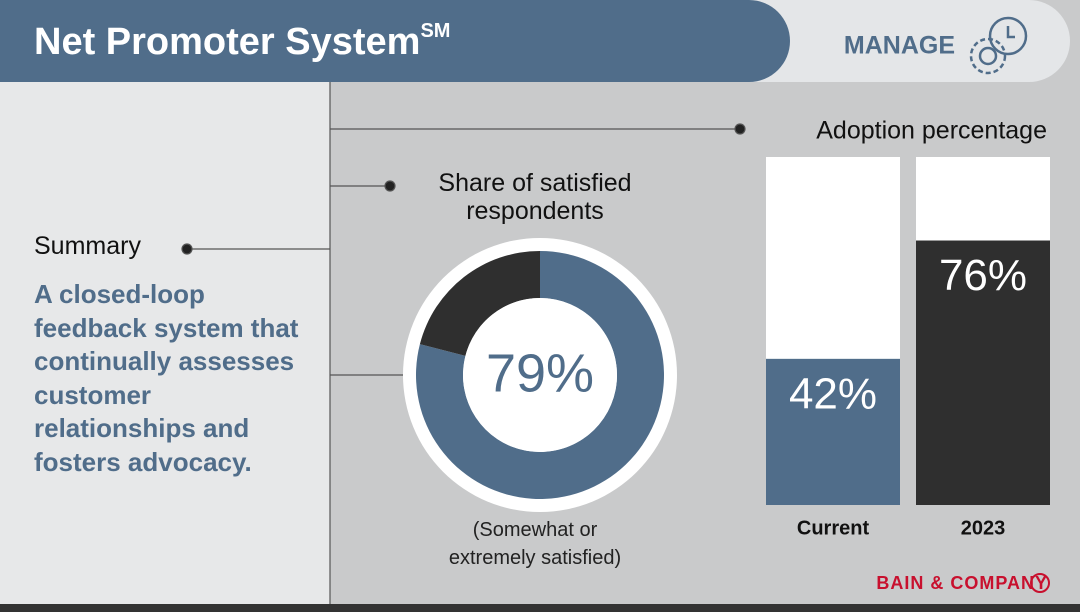 This screenshot has width=1080, height=612. Describe the element at coordinates (535, 544) in the screenshot. I see `note: (Somewhat or extremely satisfied)` at that location.